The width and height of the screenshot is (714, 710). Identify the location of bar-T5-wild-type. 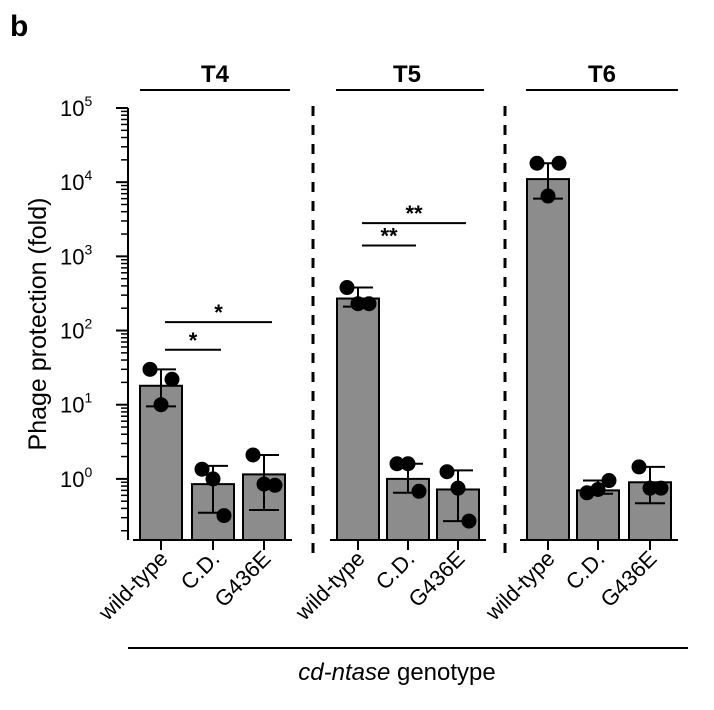
(358, 419).